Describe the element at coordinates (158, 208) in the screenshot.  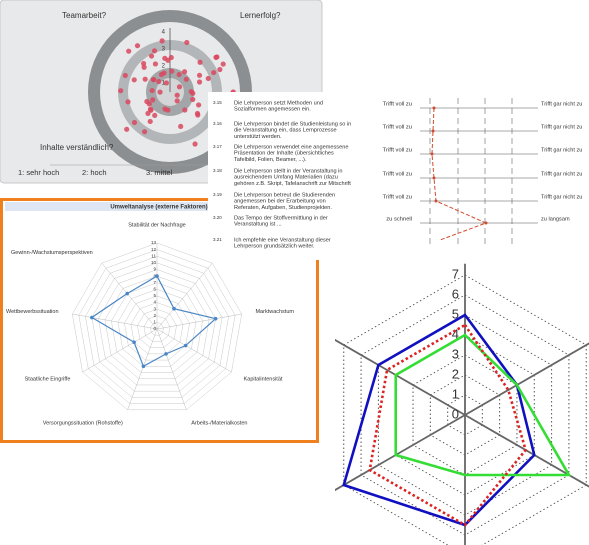
I see `chart-title: Umweltanalyse (externe Faktoren)` at that location.